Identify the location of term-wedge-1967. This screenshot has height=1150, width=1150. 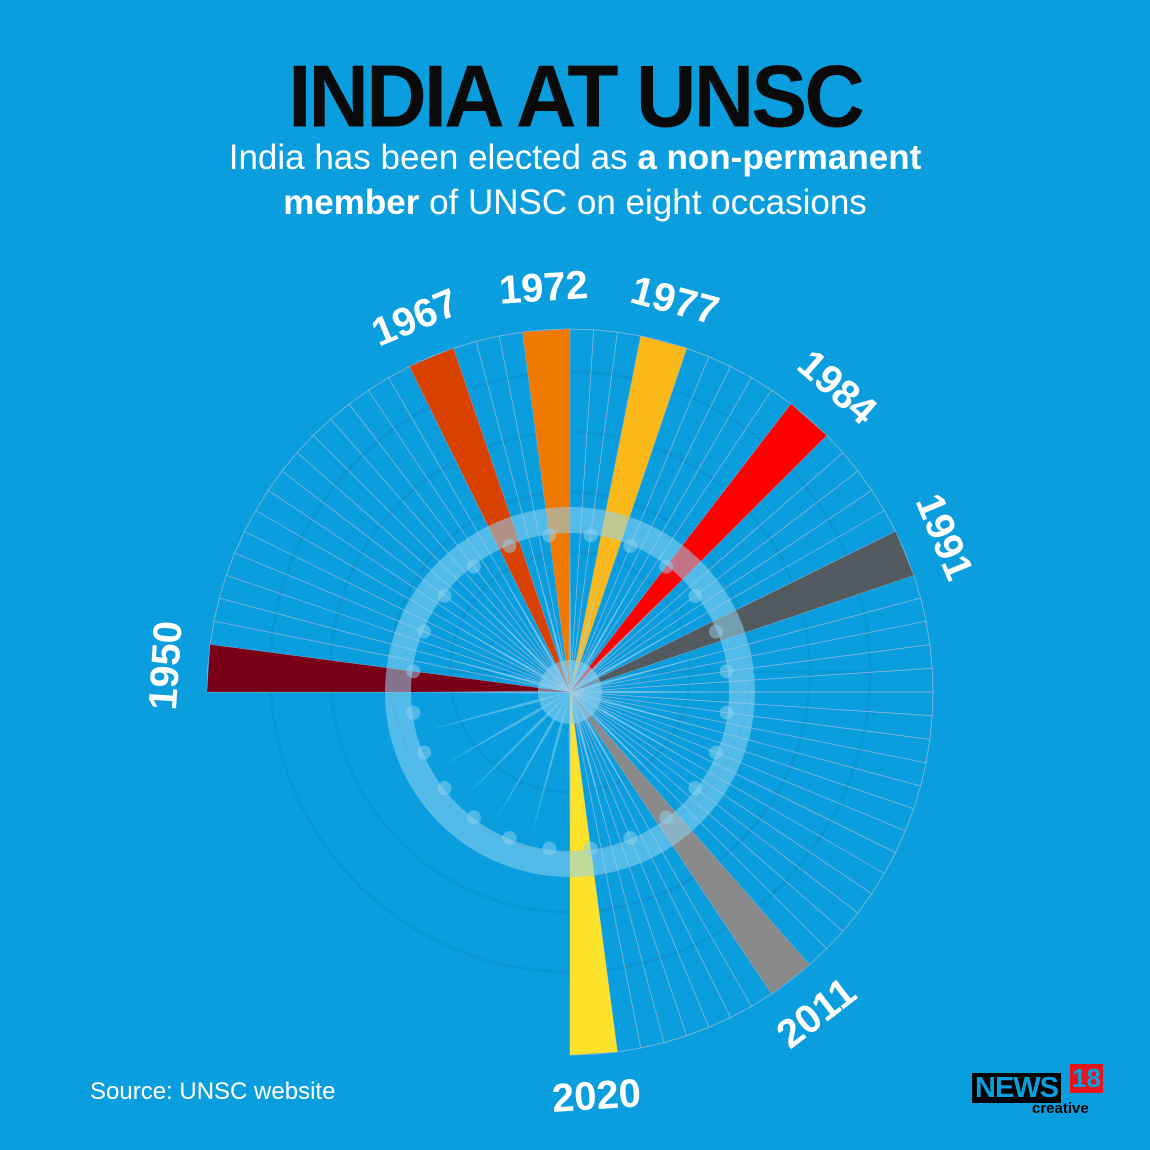
(489, 520).